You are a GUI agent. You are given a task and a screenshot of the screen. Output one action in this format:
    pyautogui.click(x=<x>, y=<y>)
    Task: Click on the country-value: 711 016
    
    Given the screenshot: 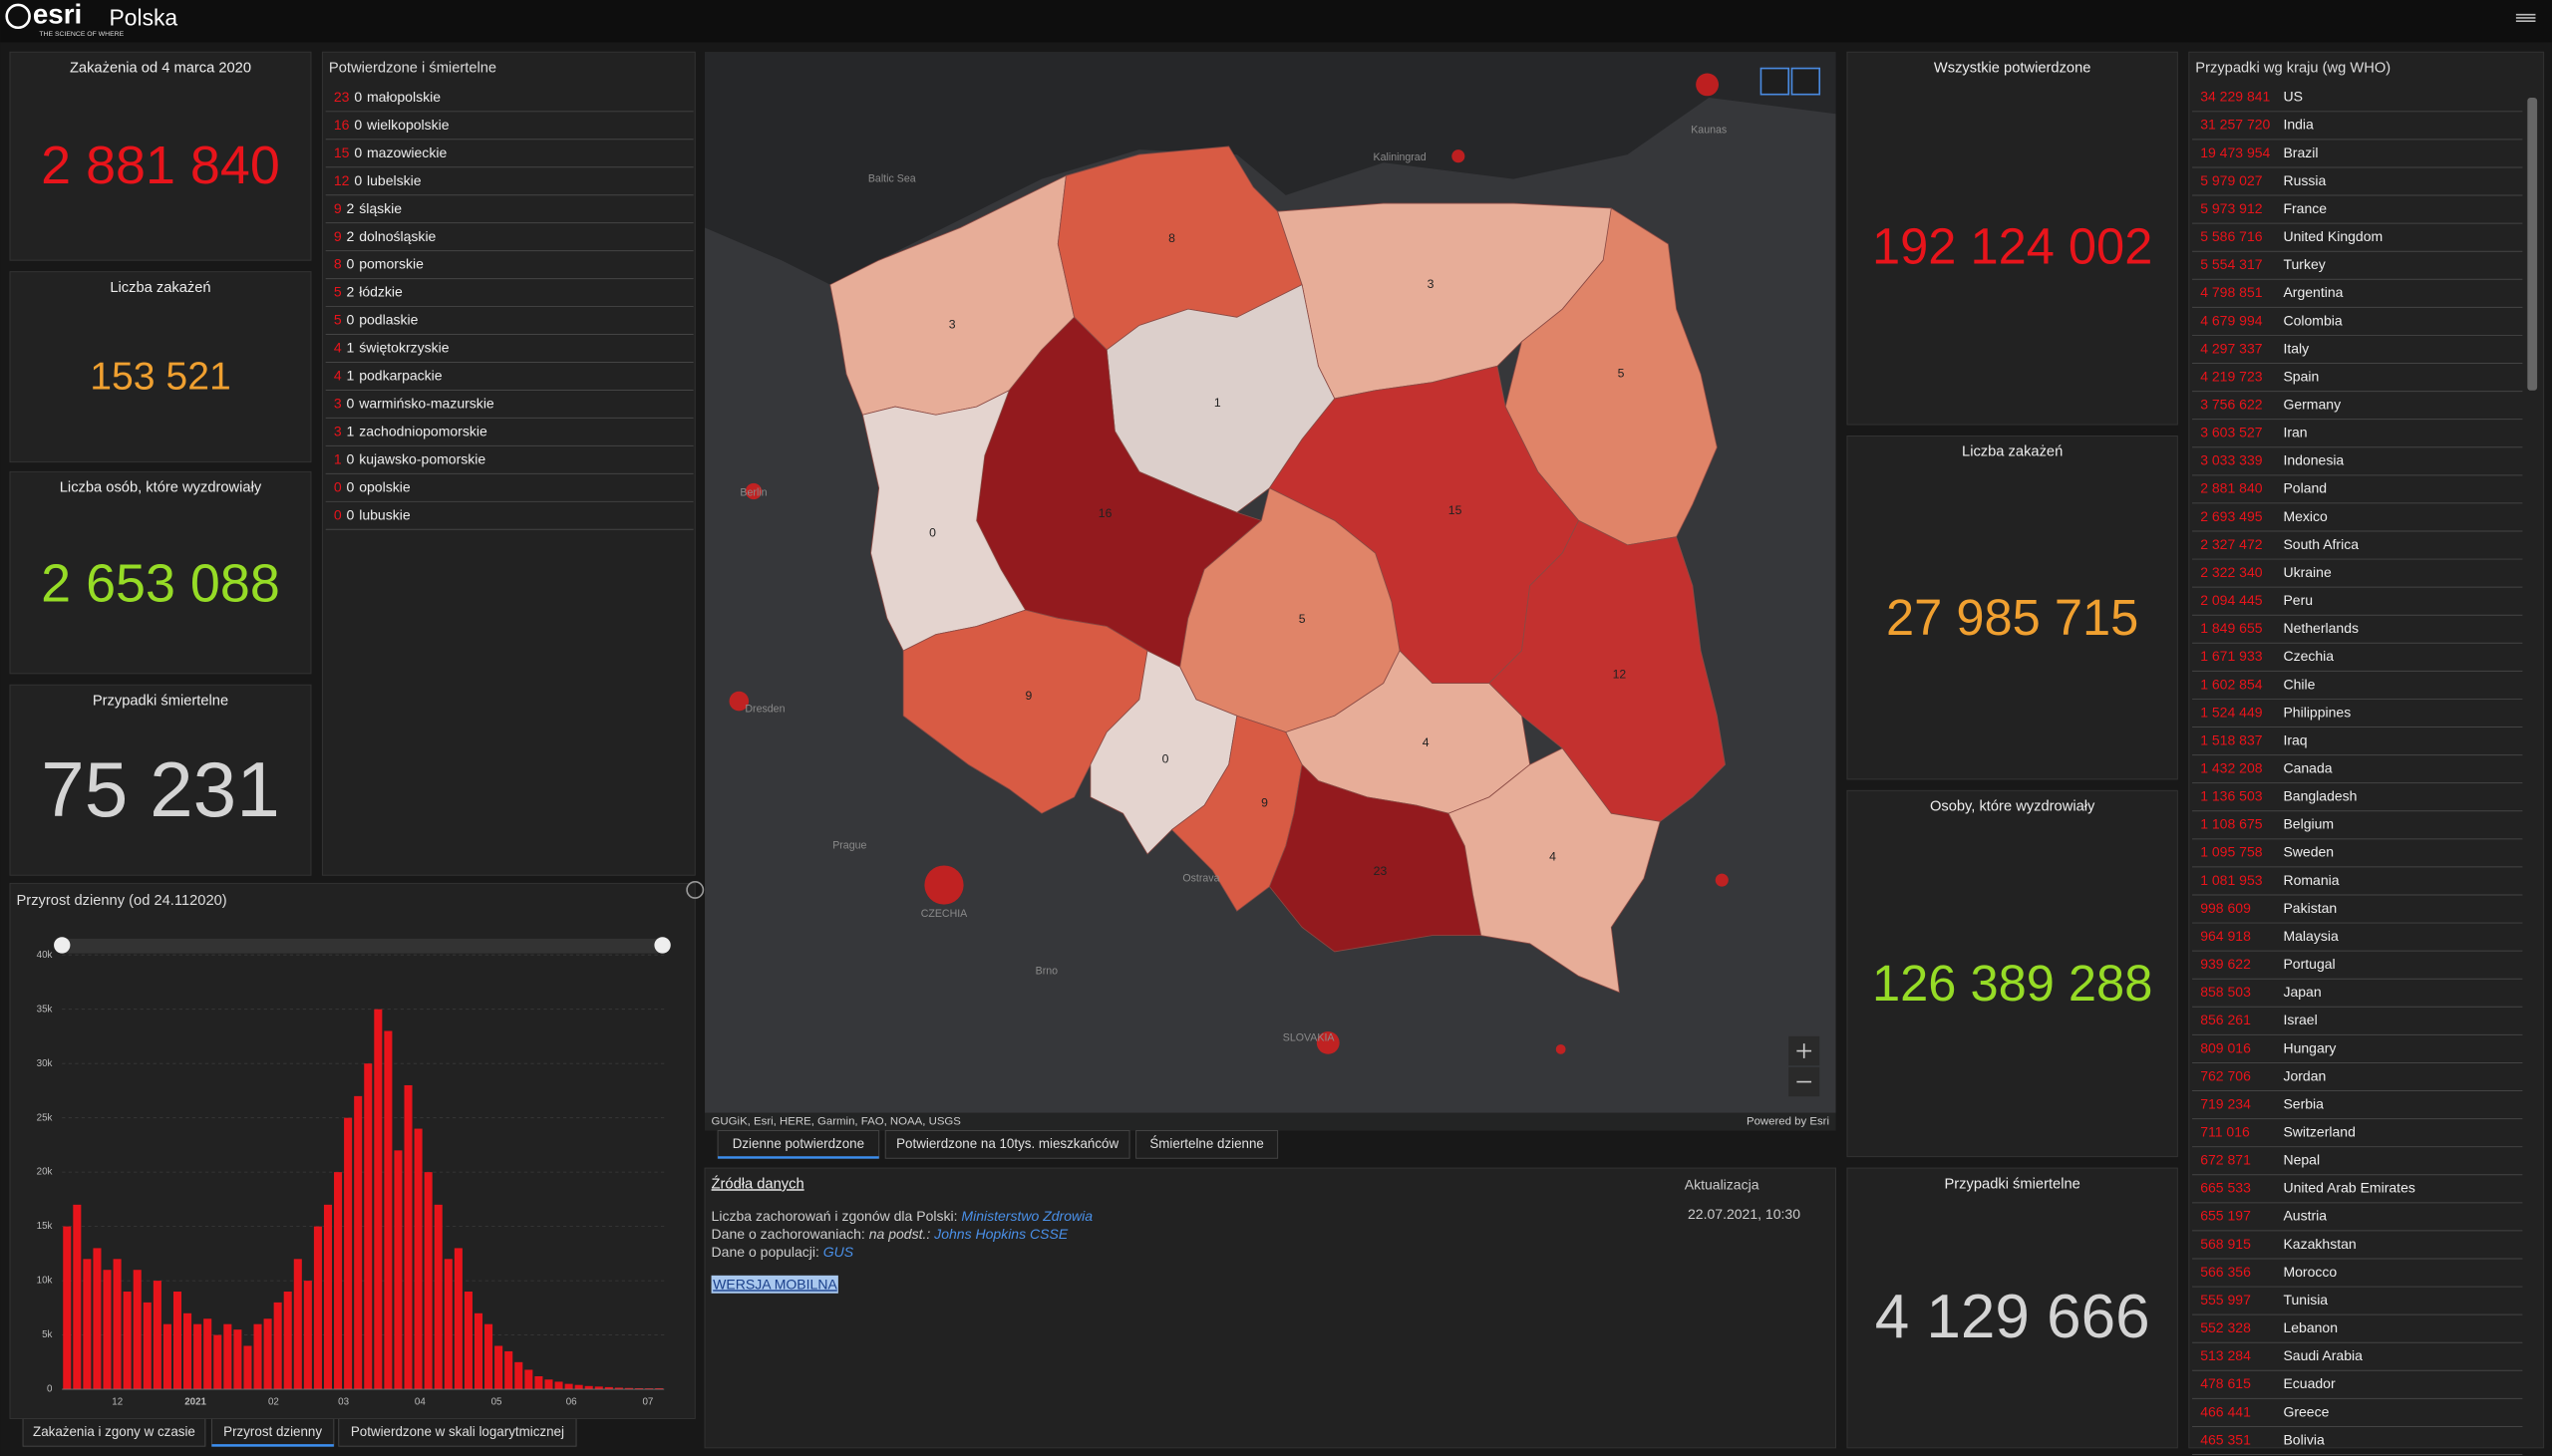 What is the action you would take?
    pyautogui.click(x=2225, y=1132)
    